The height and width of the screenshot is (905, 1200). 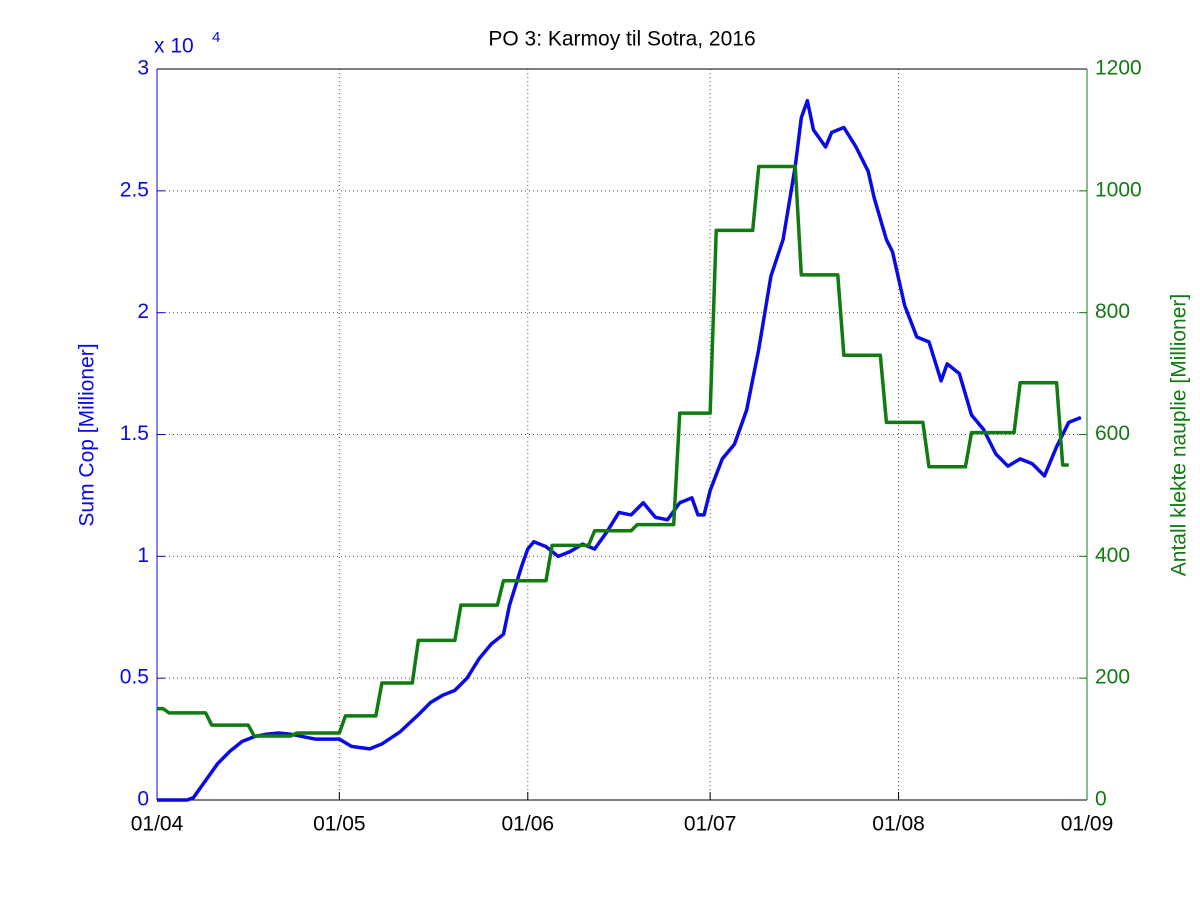 What do you see at coordinates (134, 189) in the screenshot?
I see `y-tick-label: 2.5` at bounding box center [134, 189].